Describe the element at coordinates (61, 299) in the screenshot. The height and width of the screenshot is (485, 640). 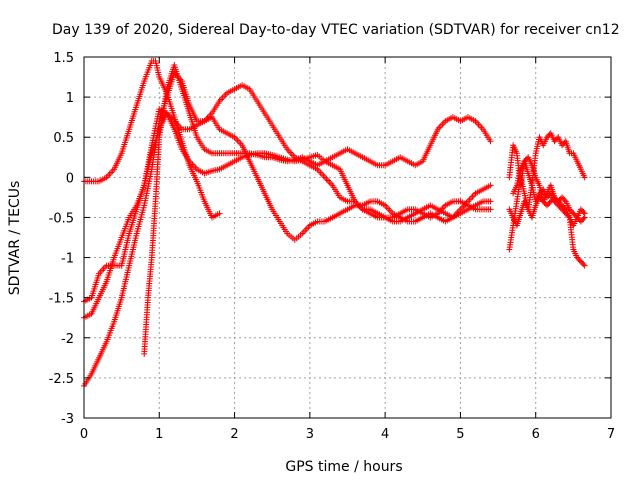
I see `y-tick-label: -1.5` at that location.